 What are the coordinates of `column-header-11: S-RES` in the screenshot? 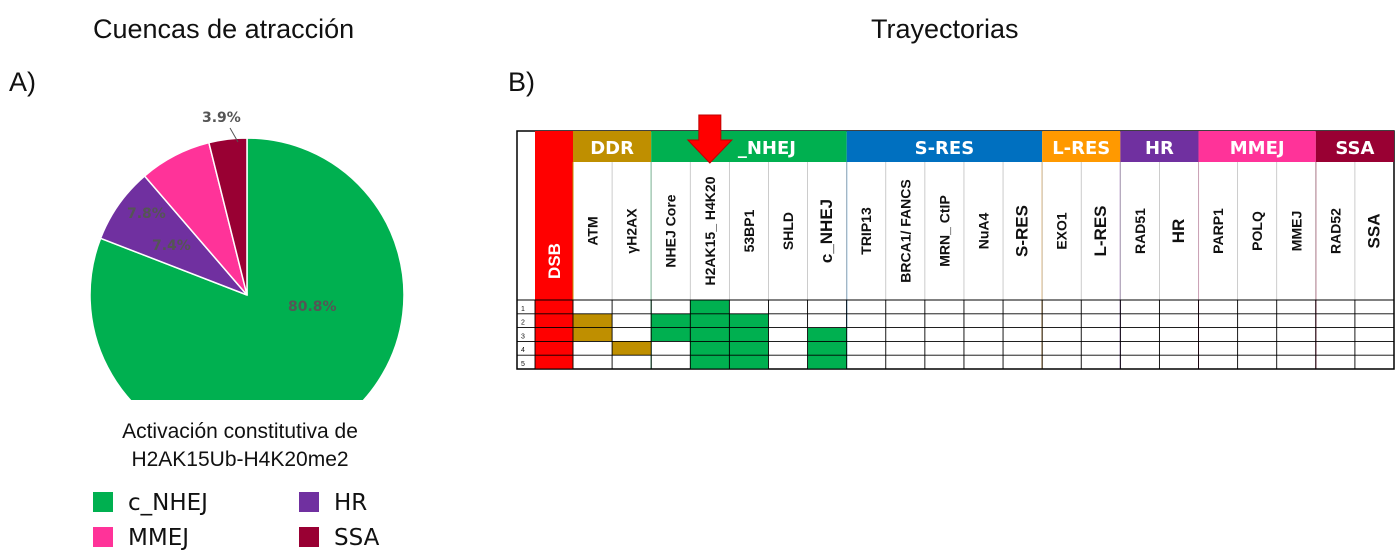 It's located at (1022, 231).